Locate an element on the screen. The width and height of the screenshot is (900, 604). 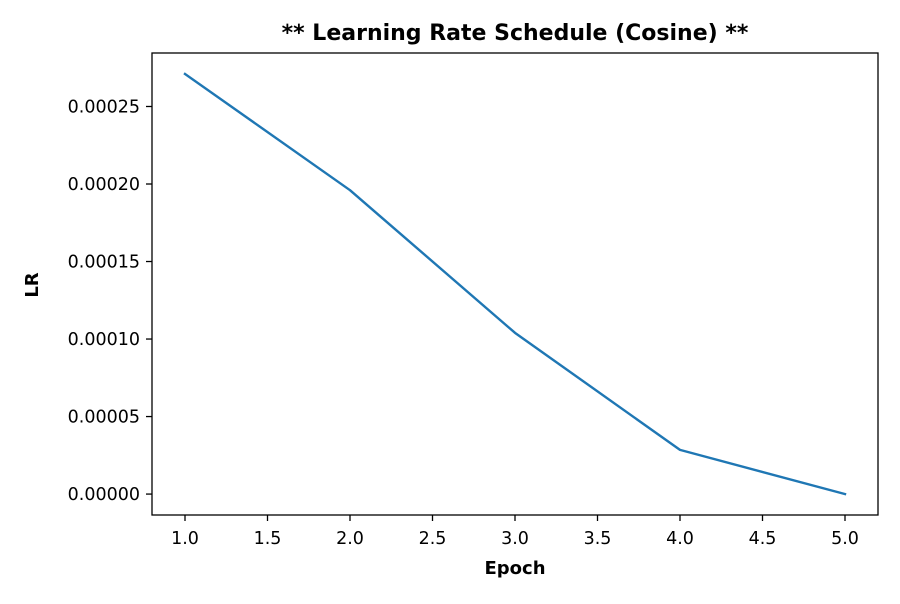
x-tick-label: 1.0 is located at coordinates (185, 539).